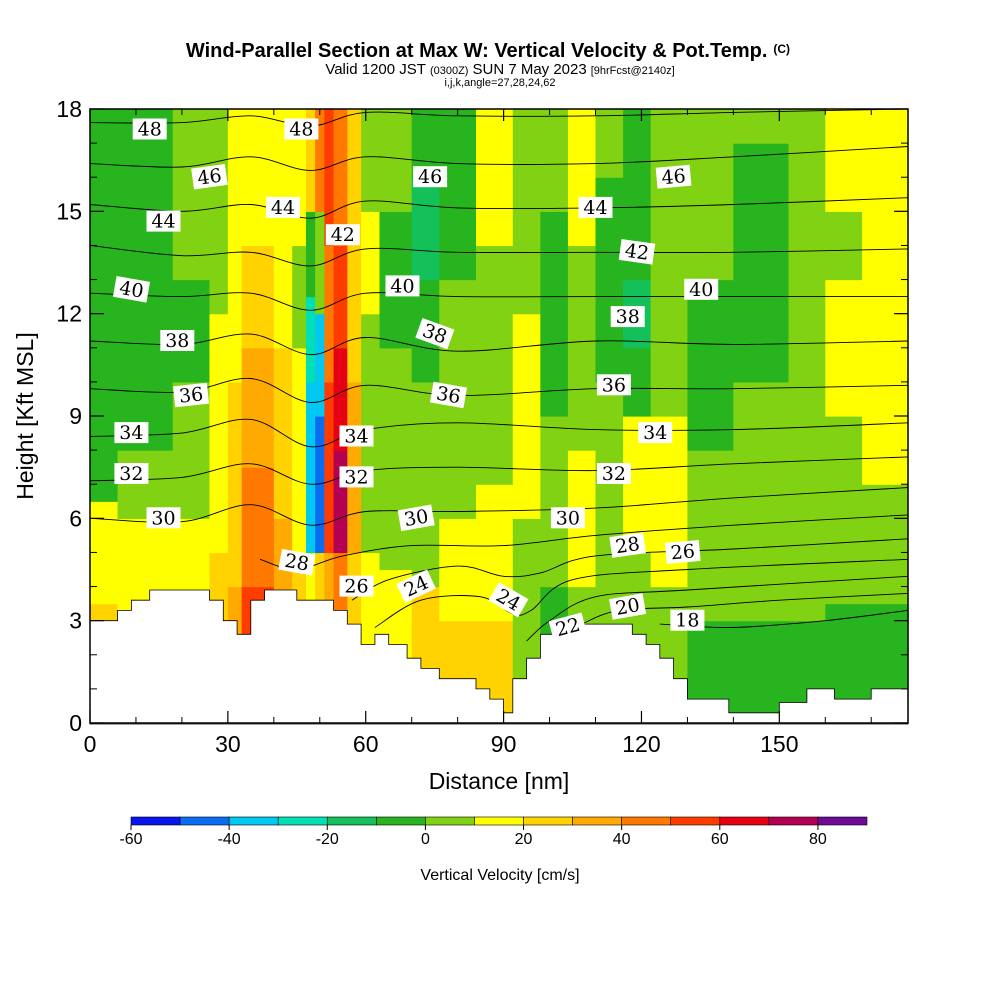  I want to click on contour-label-text: 42, so click(343, 235).